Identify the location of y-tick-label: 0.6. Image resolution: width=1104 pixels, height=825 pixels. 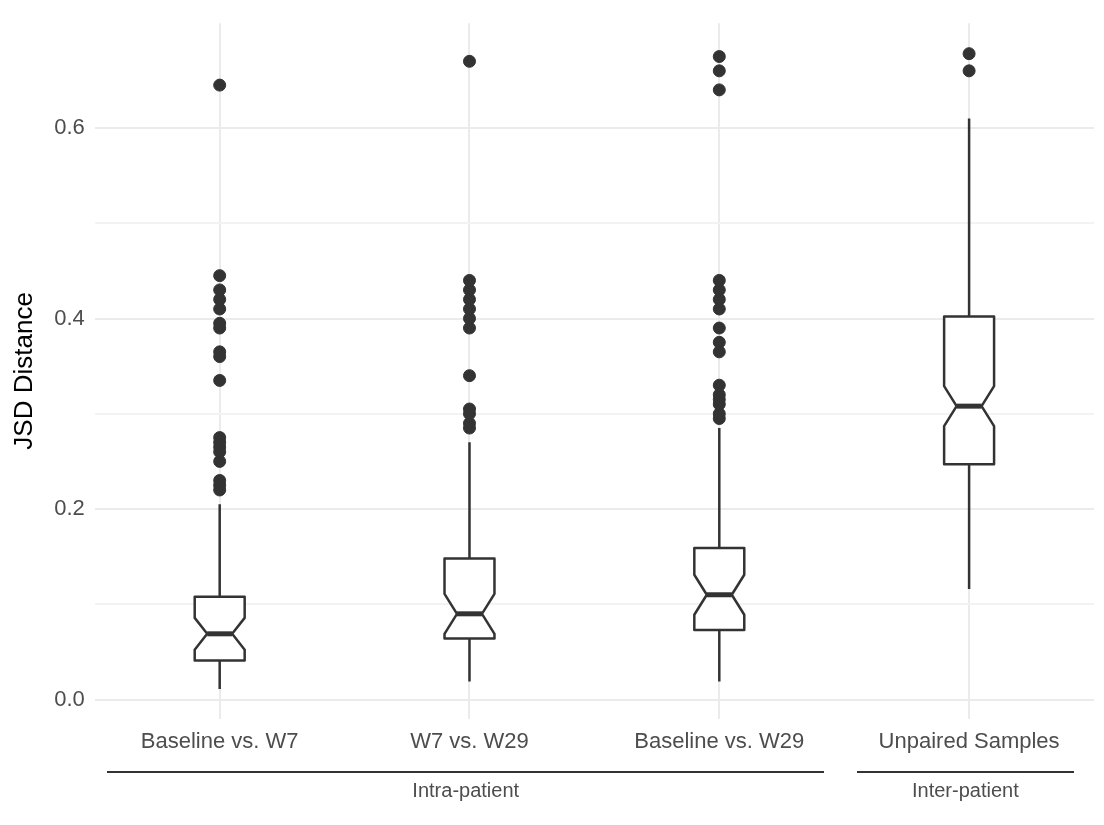
(69, 127).